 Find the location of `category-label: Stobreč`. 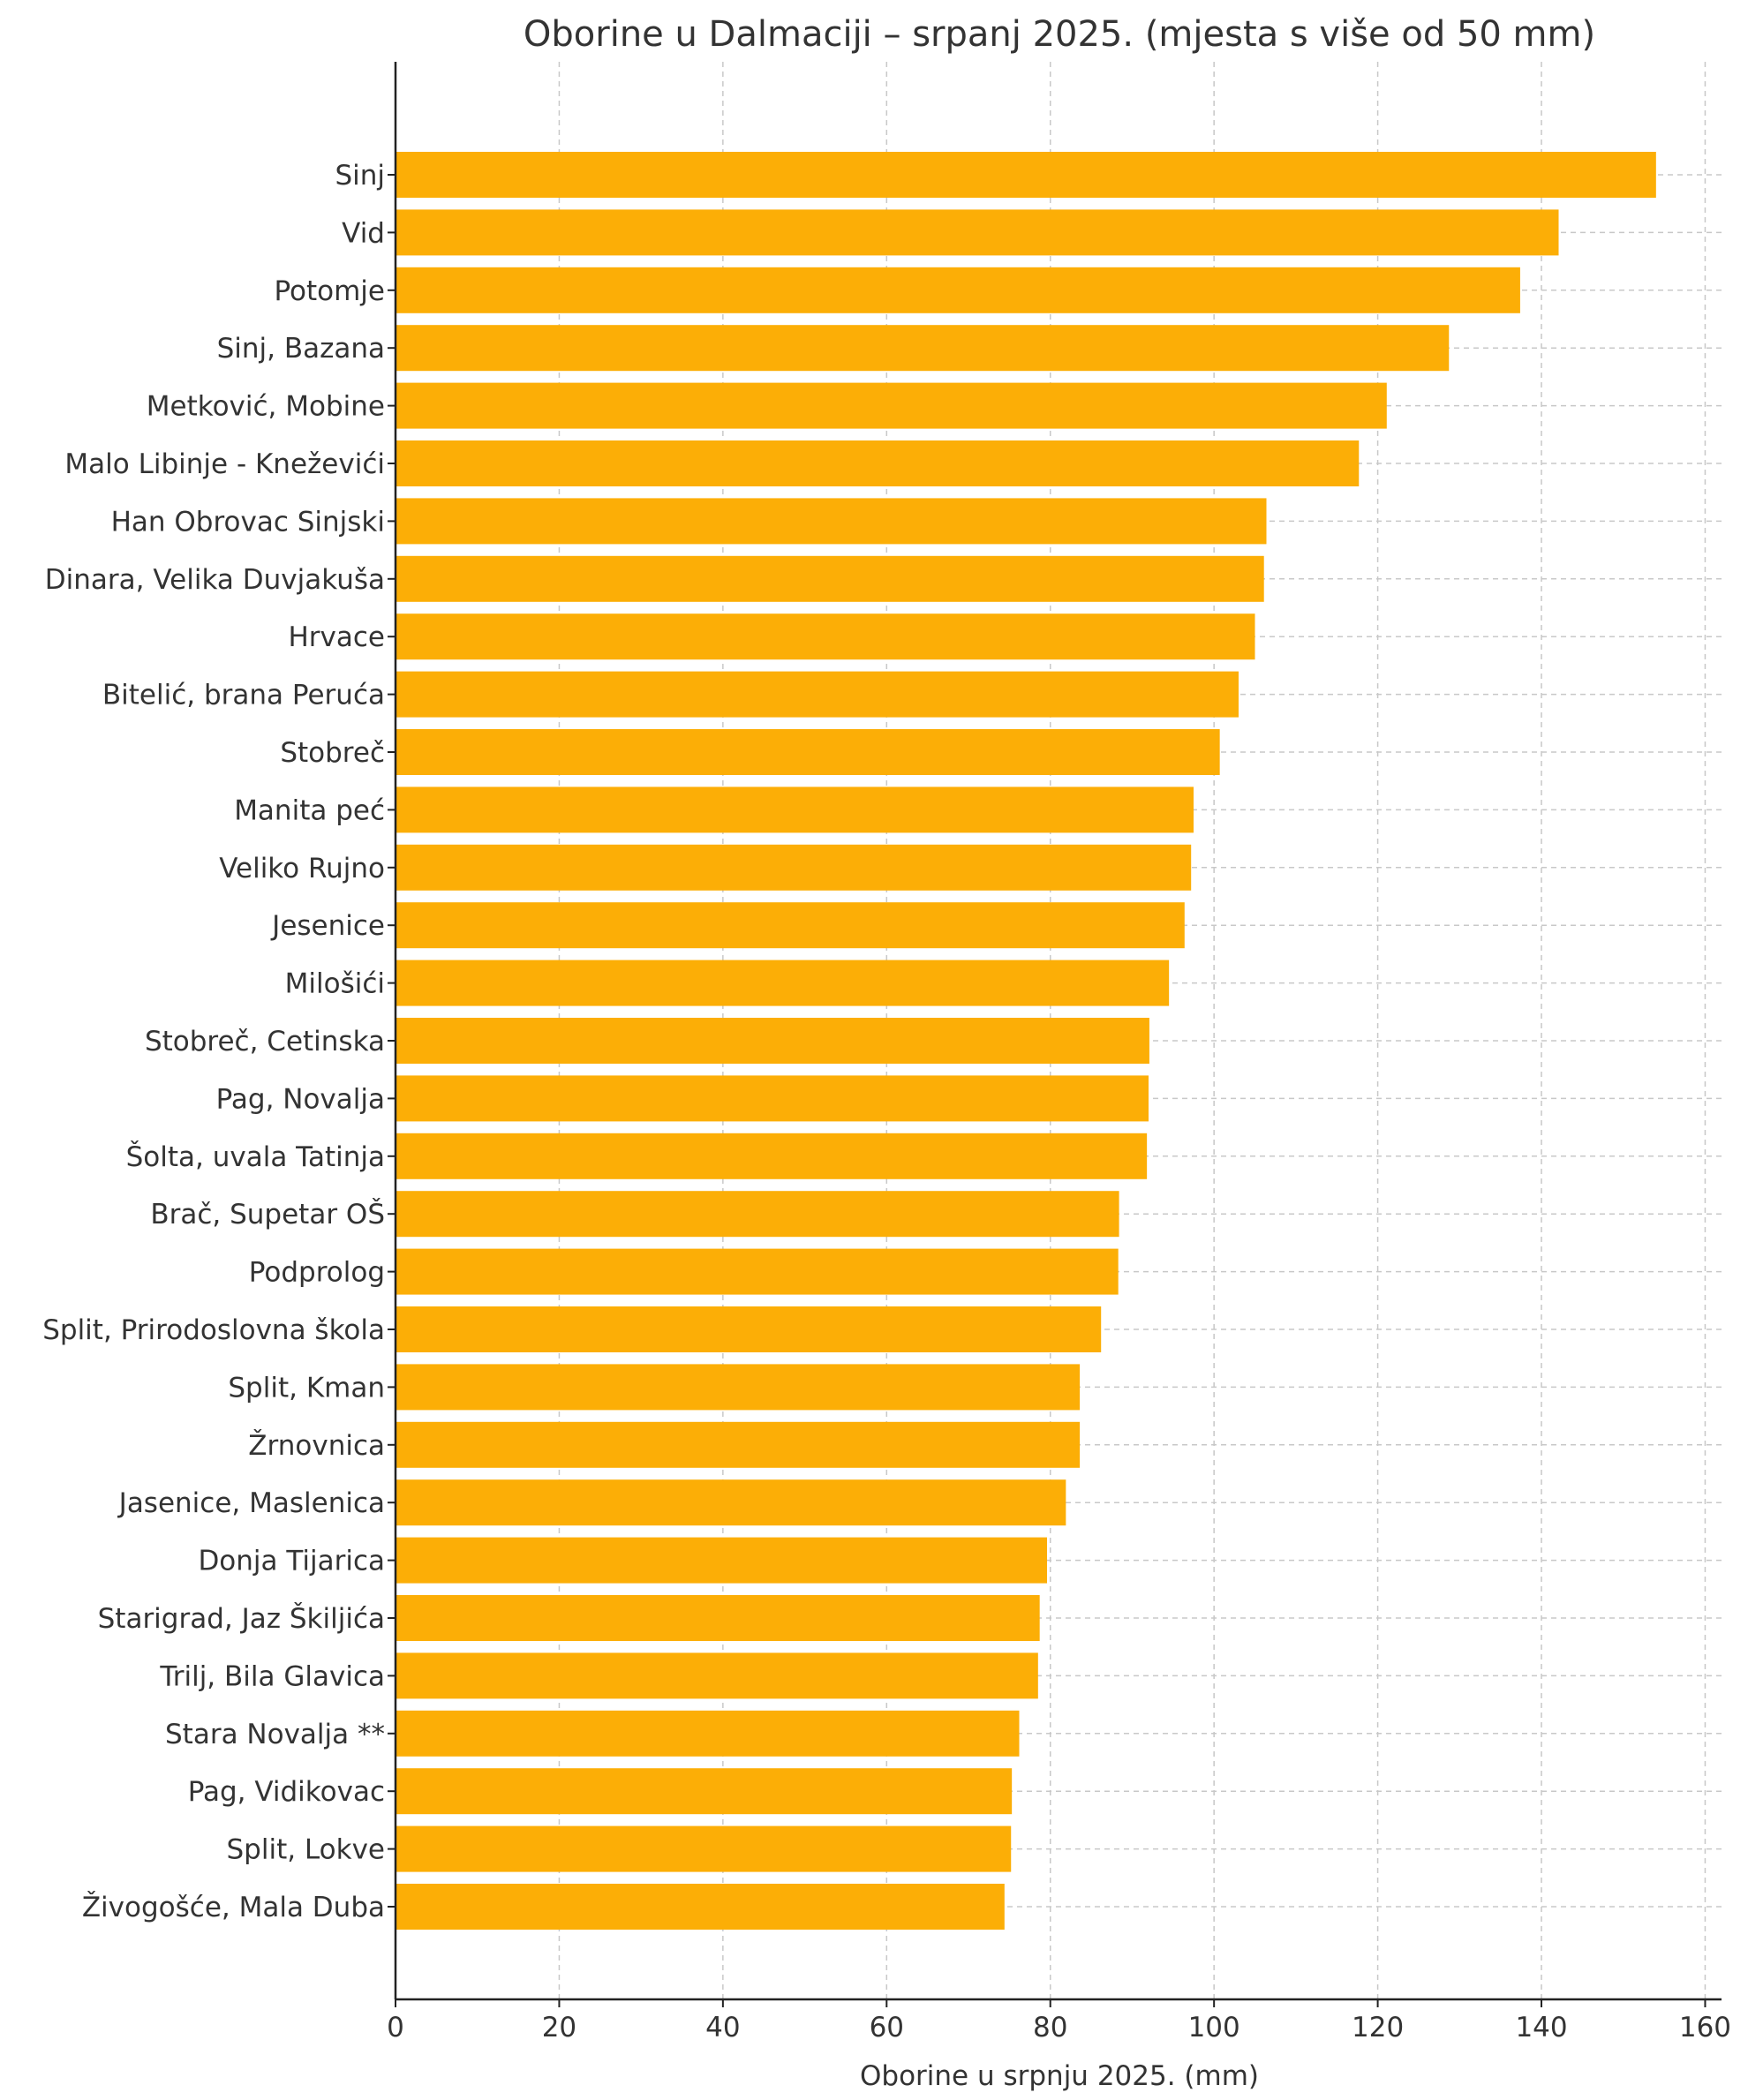

category-label: Stobreč is located at coordinates (332, 753).